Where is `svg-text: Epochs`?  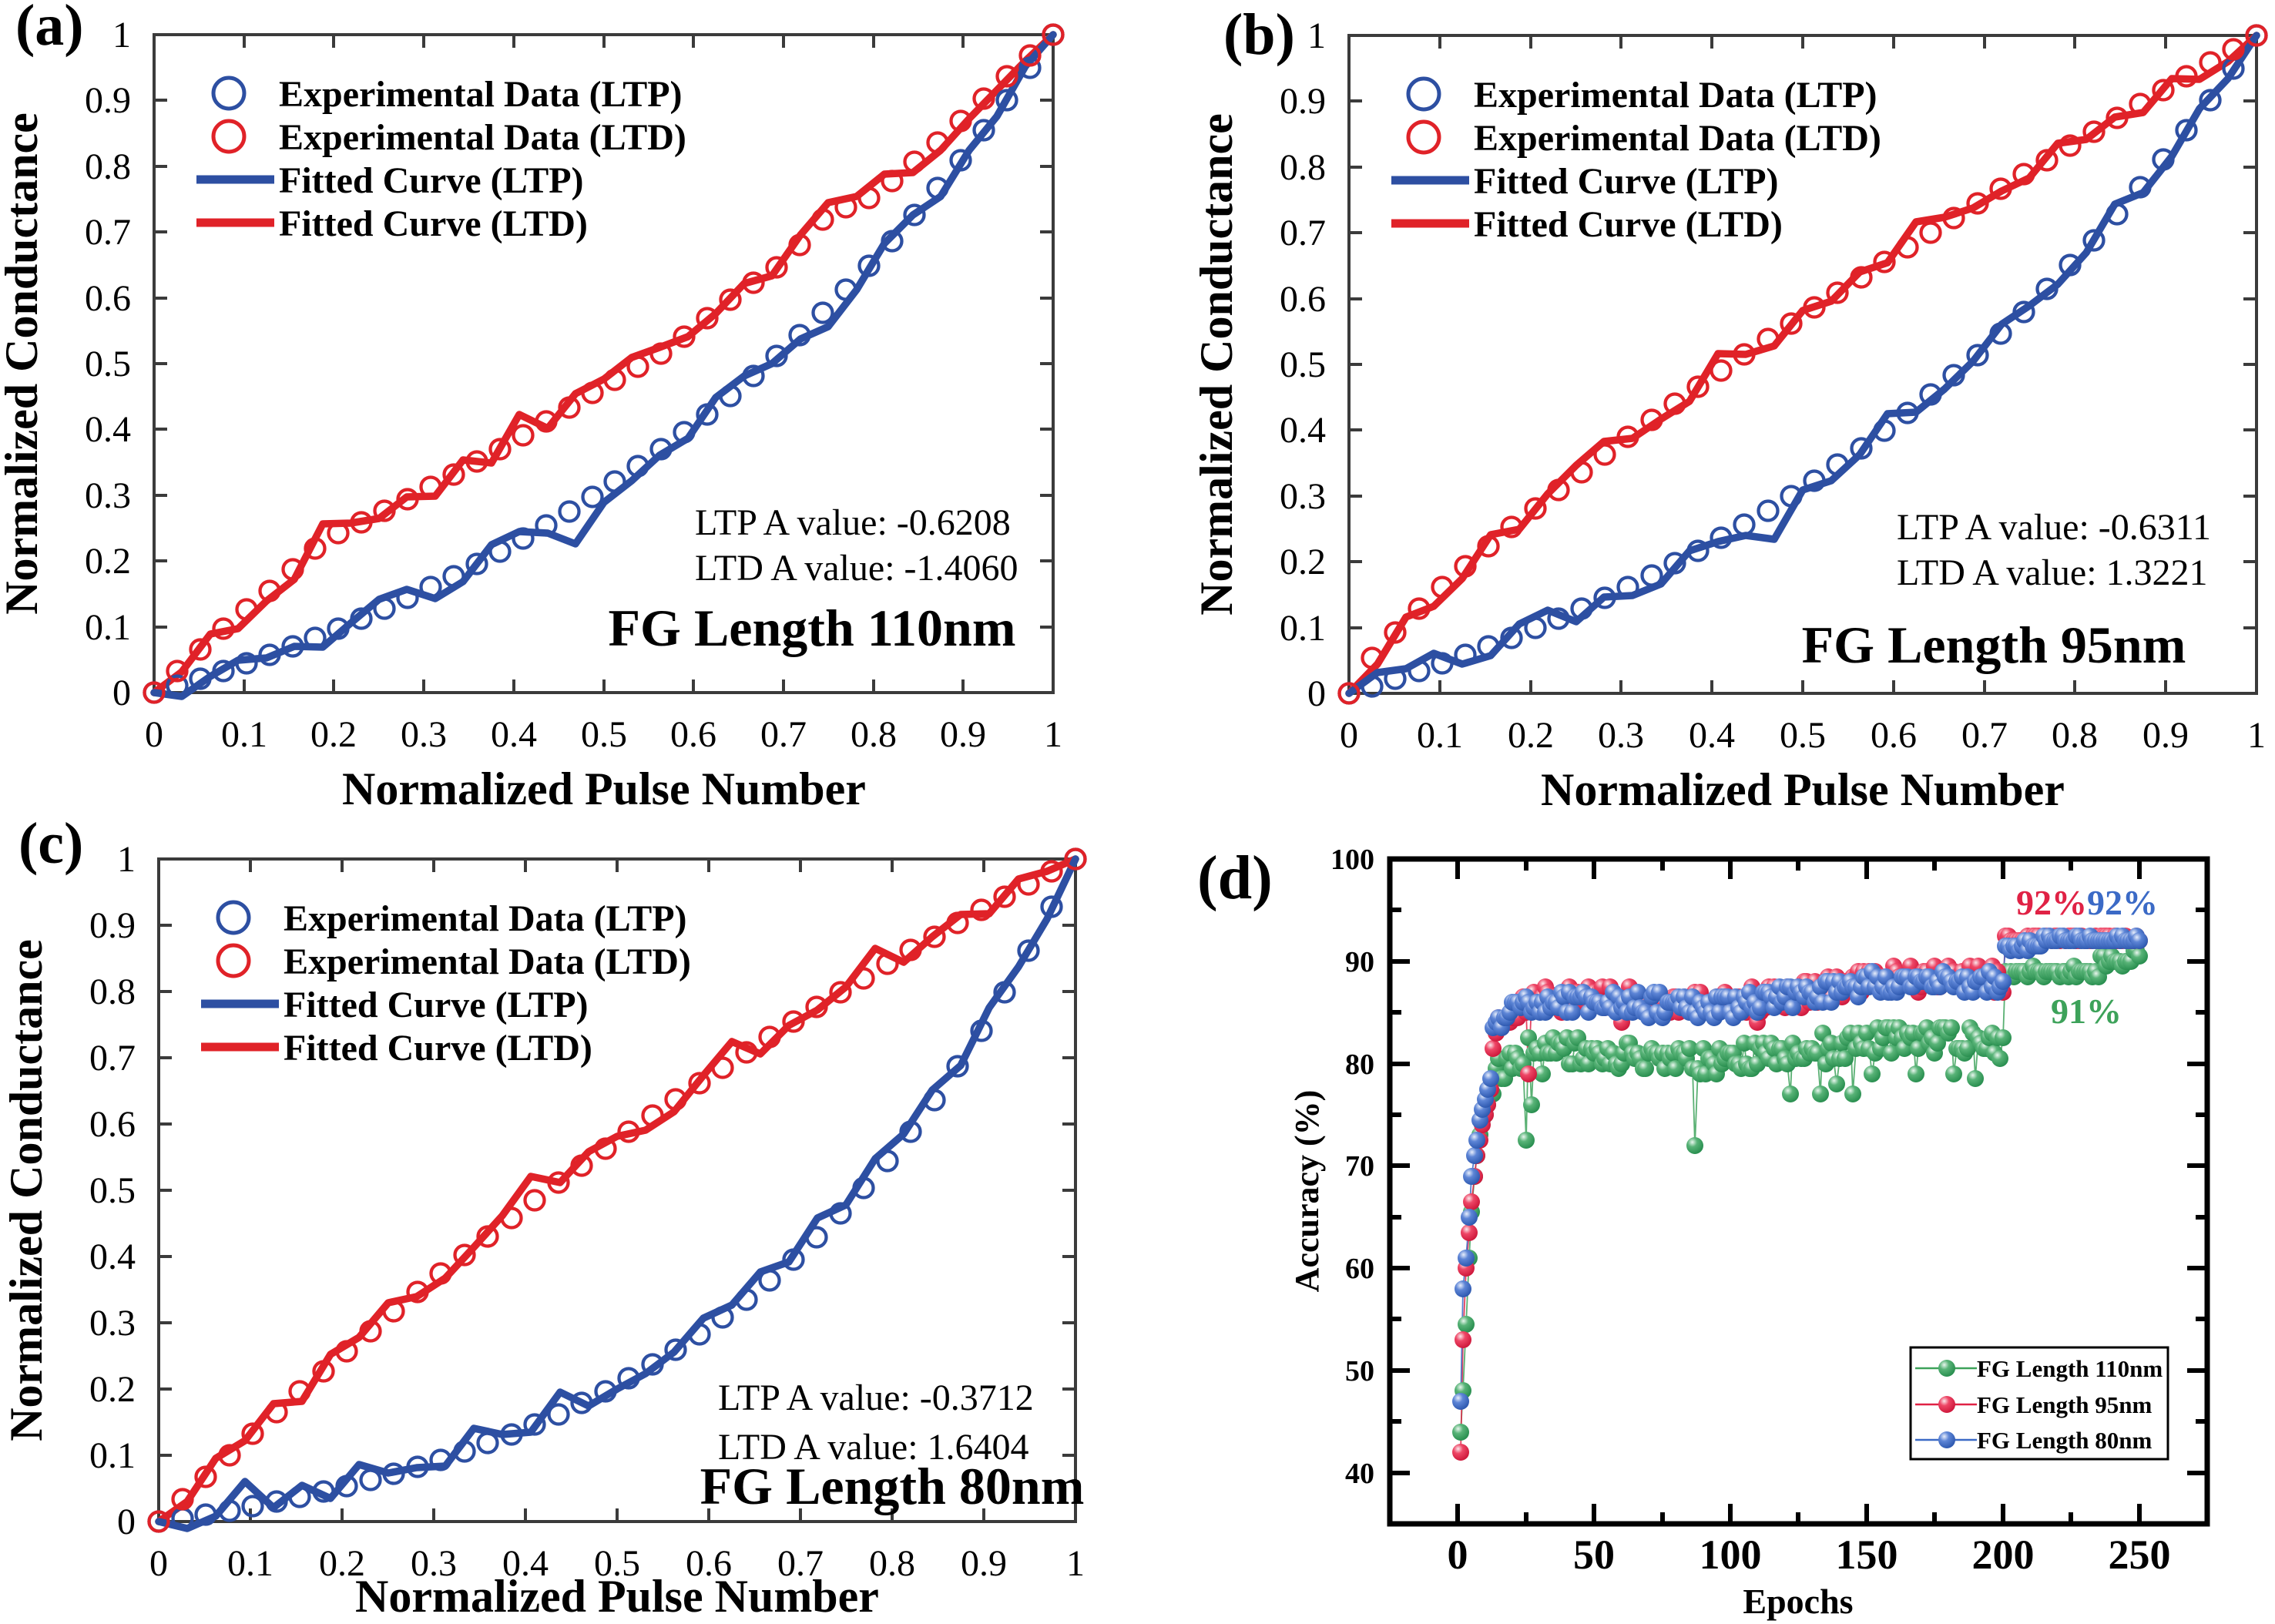 svg-text: Epochs is located at coordinates (1798, 1601).